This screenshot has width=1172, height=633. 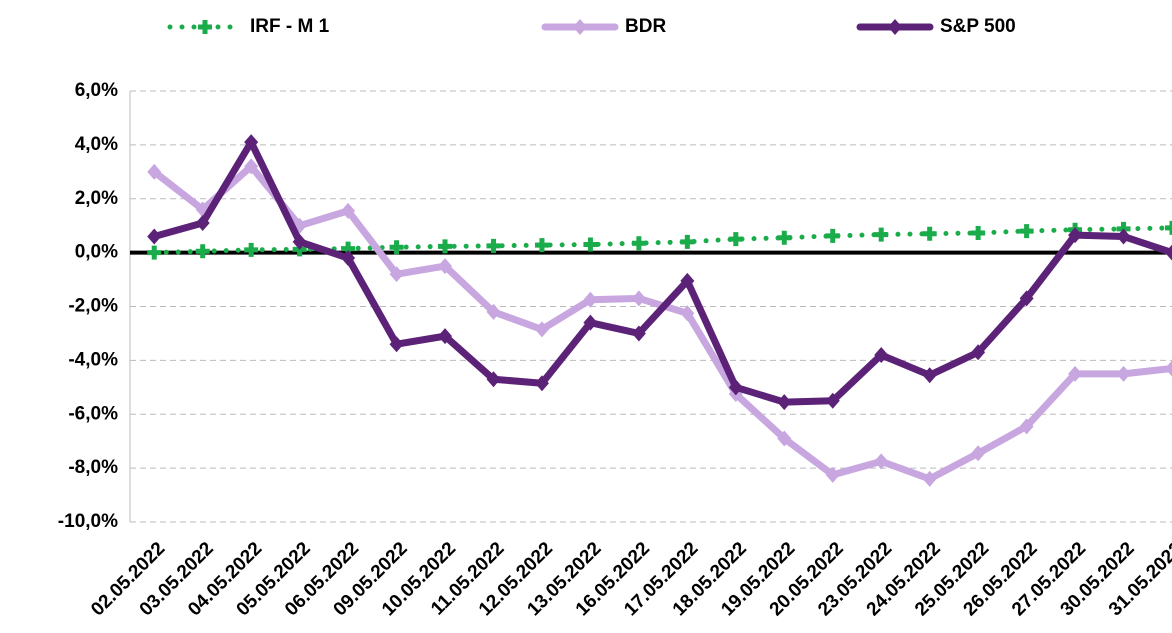 What do you see at coordinates (96, 252) in the screenshot?
I see `y-tick-label: 0,0%` at bounding box center [96, 252].